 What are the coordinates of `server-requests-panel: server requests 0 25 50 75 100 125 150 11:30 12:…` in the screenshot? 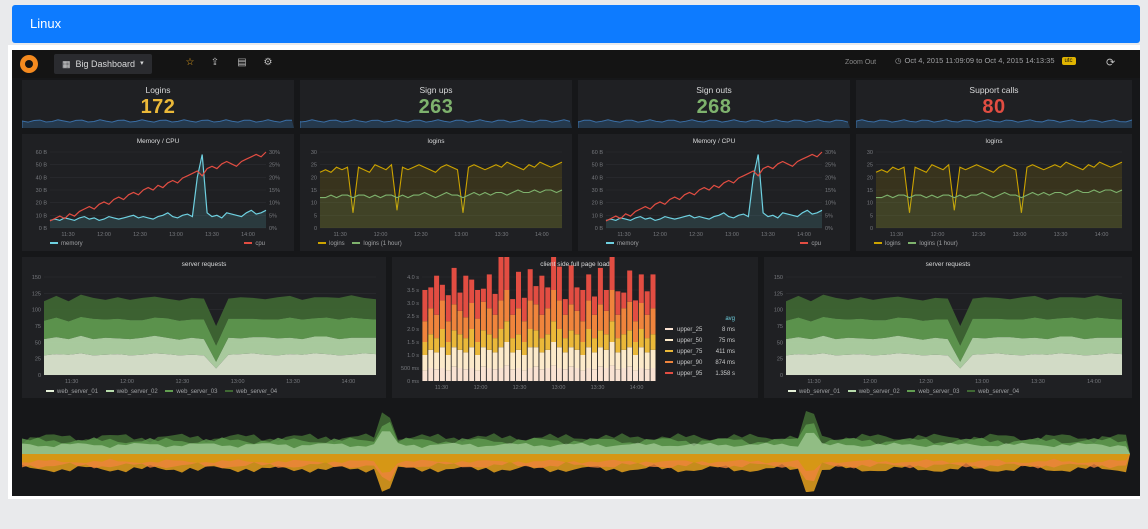 It's located at (204, 327).